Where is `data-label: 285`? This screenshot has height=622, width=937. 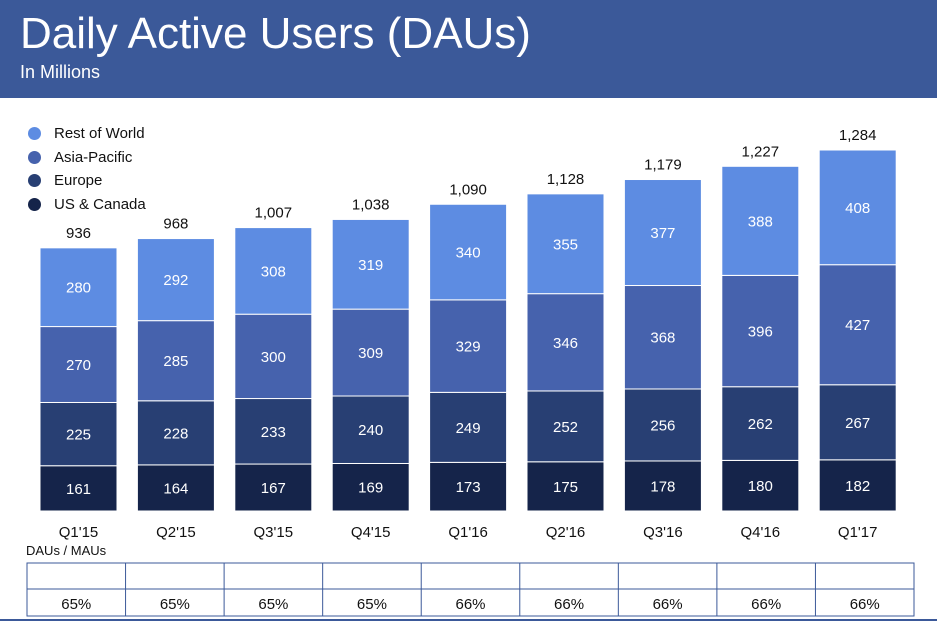 data-label: 285 is located at coordinates (175, 361).